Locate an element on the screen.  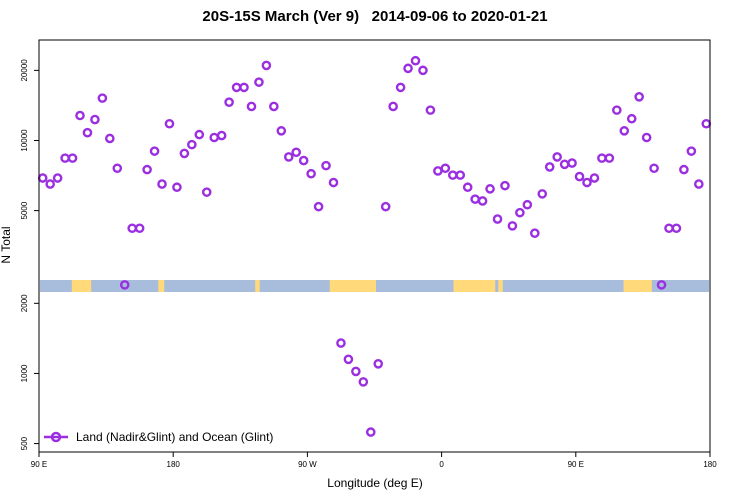
land-ocean-band is located at coordinates (374, 286).